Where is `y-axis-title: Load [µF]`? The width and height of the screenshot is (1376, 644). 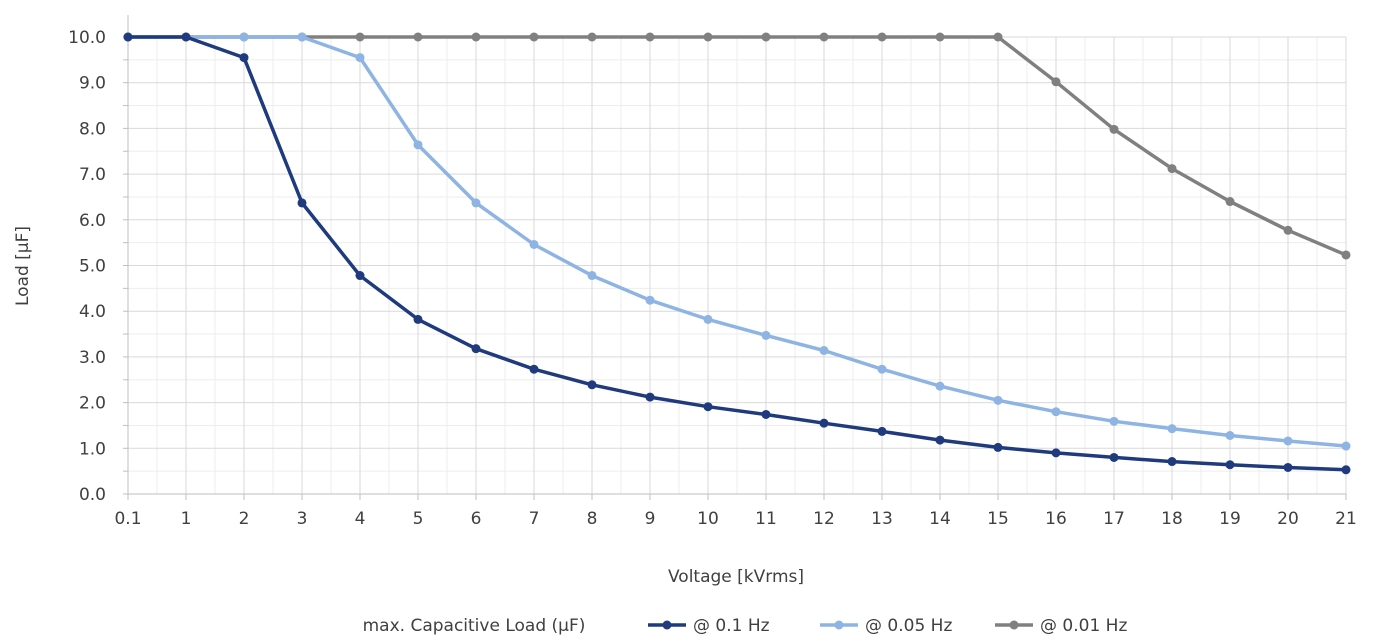 y-axis-title: Load [µF] is located at coordinates (23, 266).